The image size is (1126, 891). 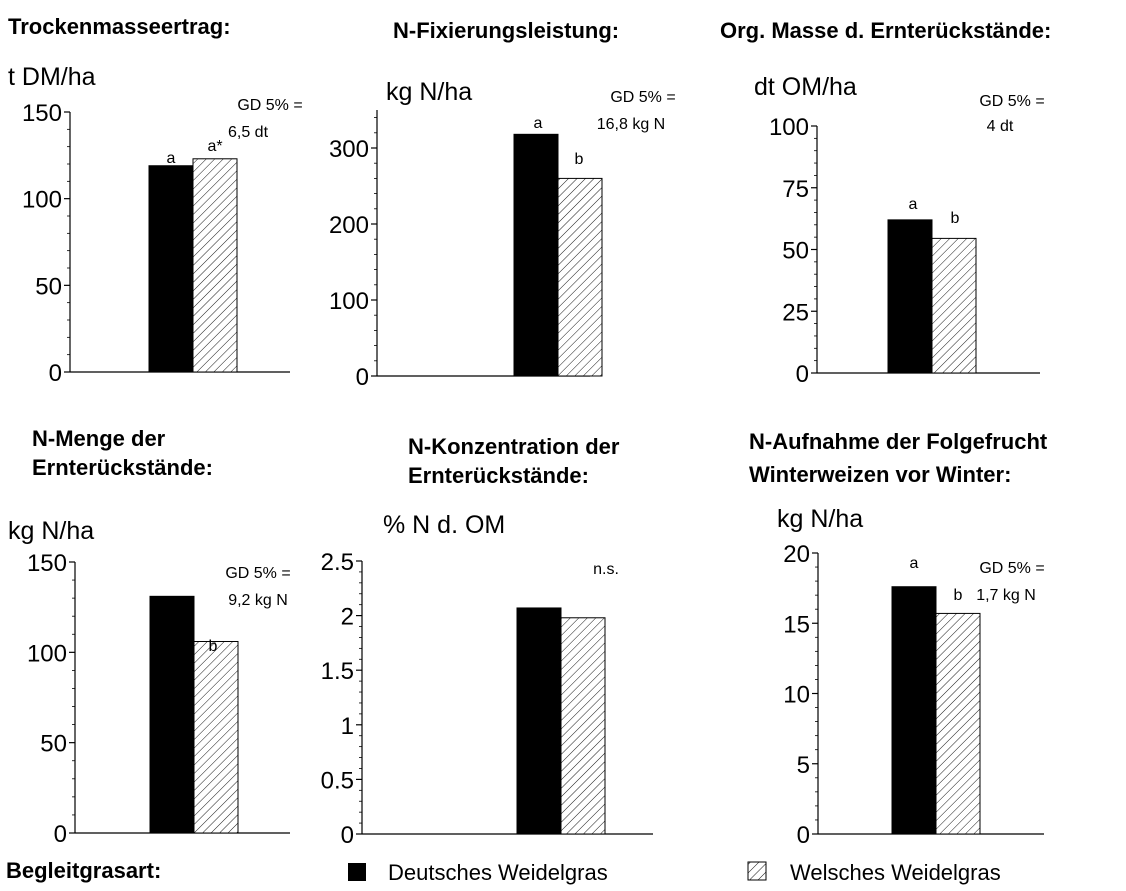 What do you see at coordinates (880, 474) in the screenshot?
I see `panel-title: Winterweizen vor Winter:` at bounding box center [880, 474].